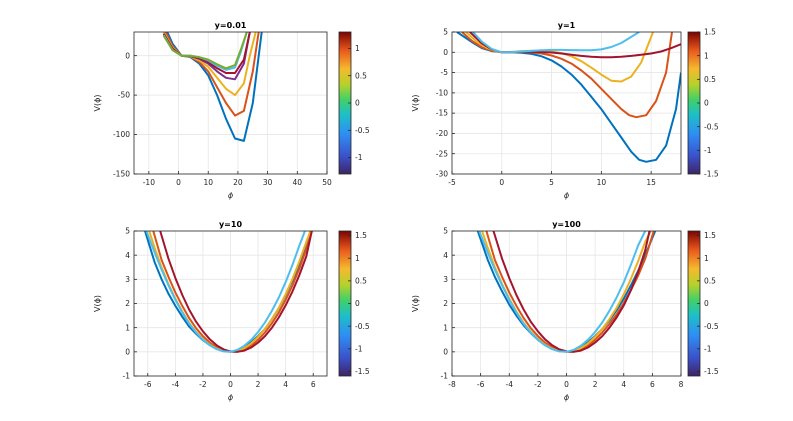  Describe the element at coordinates (442, 133) in the screenshot. I see `y-tick-label: -20` at that location.